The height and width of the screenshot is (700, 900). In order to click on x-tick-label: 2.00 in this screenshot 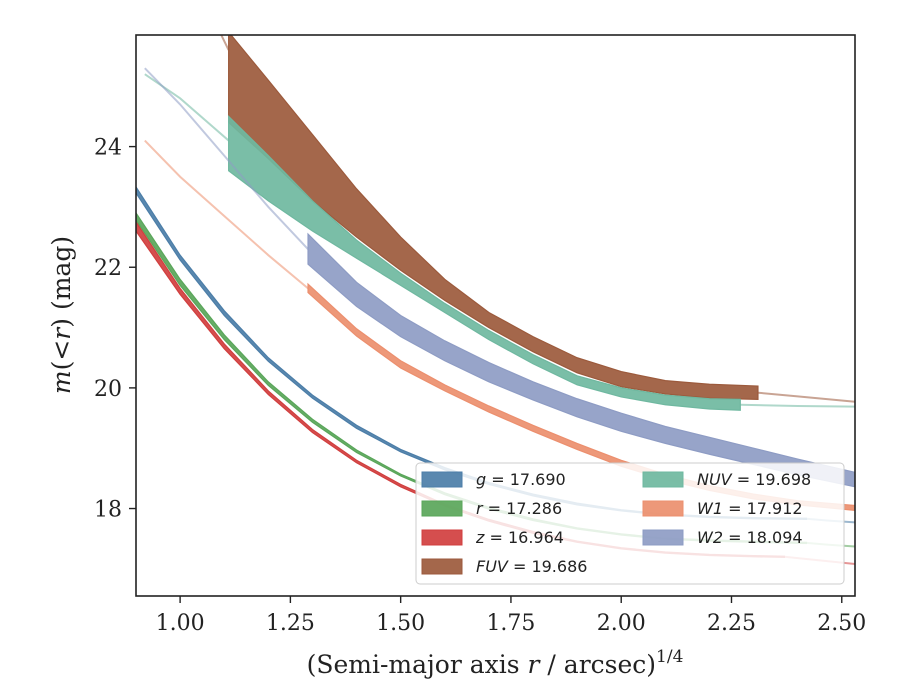, I will do `click(621, 623)`.